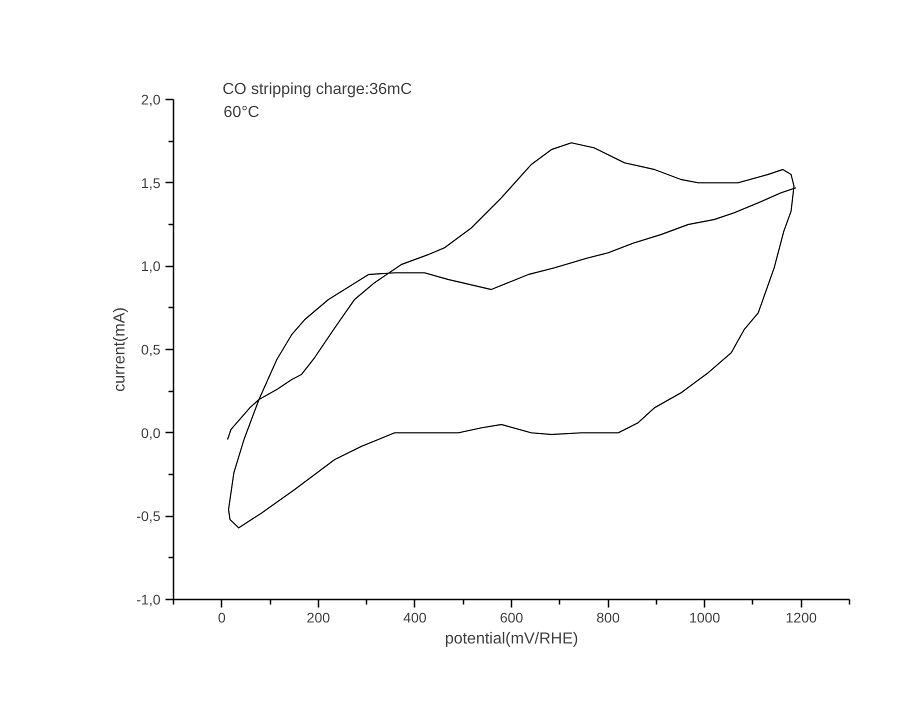 This screenshot has height=727, width=906. What do you see at coordinates (704, 618) in the screenshot?
I see `x-tick-label: 1000` at bounding box center [704, 618].